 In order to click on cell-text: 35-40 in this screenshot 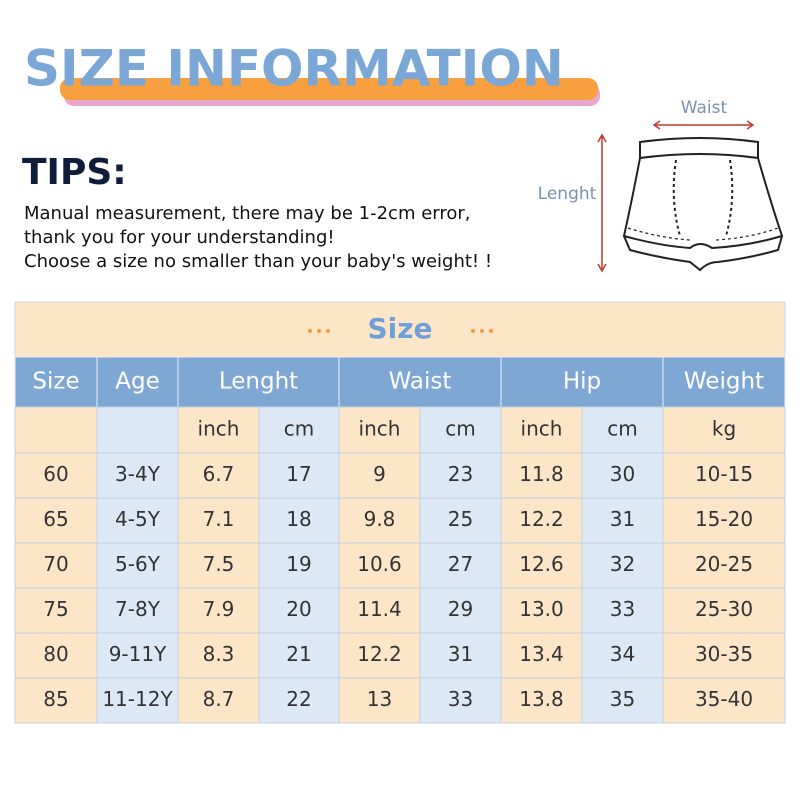, I will do `click(724, 699)`.